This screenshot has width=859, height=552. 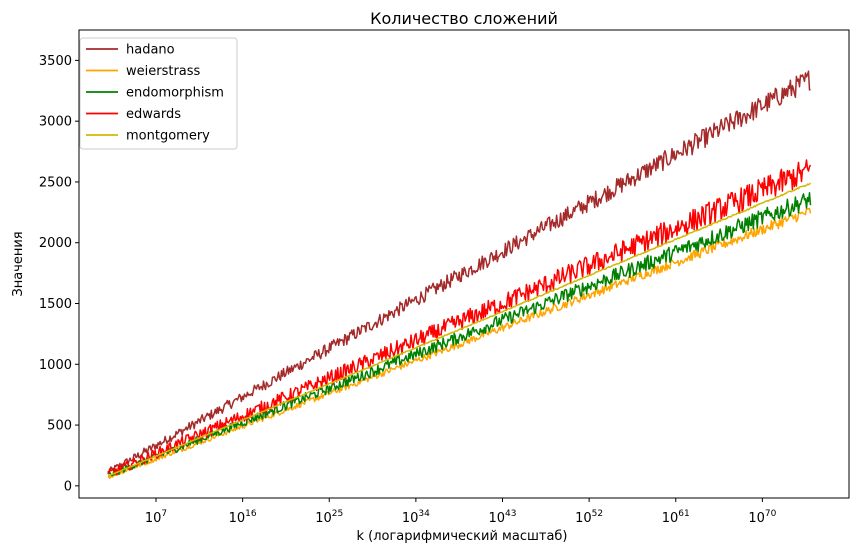 I want to click on x-tick-label: 1070, so click(x=762, y=517).